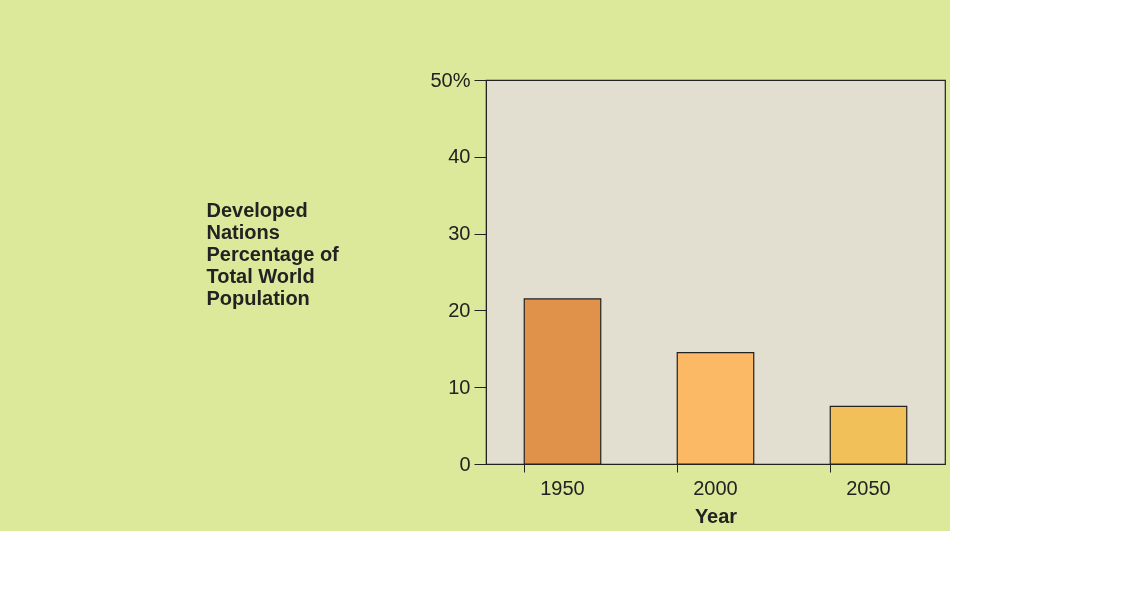 Image resolution: width=1136 pixels, height=590 pixels. I want to click on y-tick-label: 40, so click(459, 156).